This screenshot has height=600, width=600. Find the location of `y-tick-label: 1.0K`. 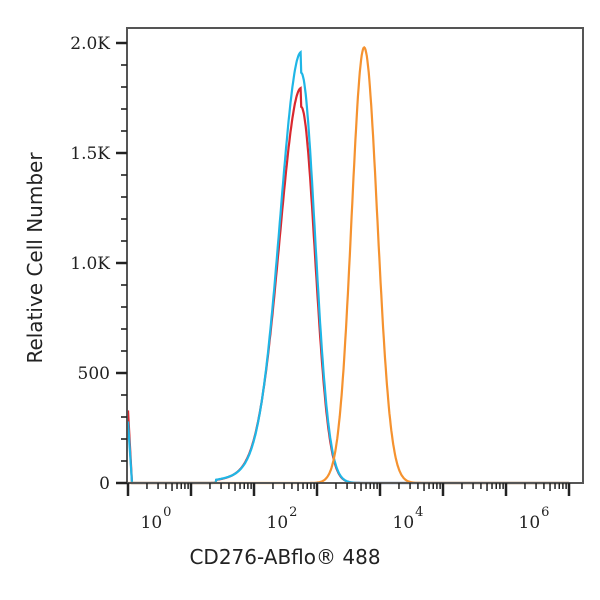

y-tick-label: 1.0K is located at coordinates (90, 264).